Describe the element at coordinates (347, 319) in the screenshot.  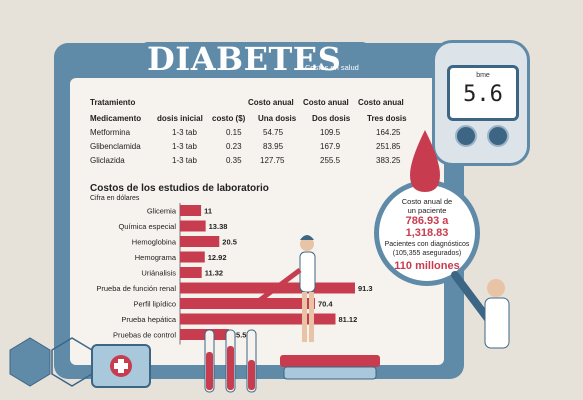
I see `value-label: 81.12` at that location.